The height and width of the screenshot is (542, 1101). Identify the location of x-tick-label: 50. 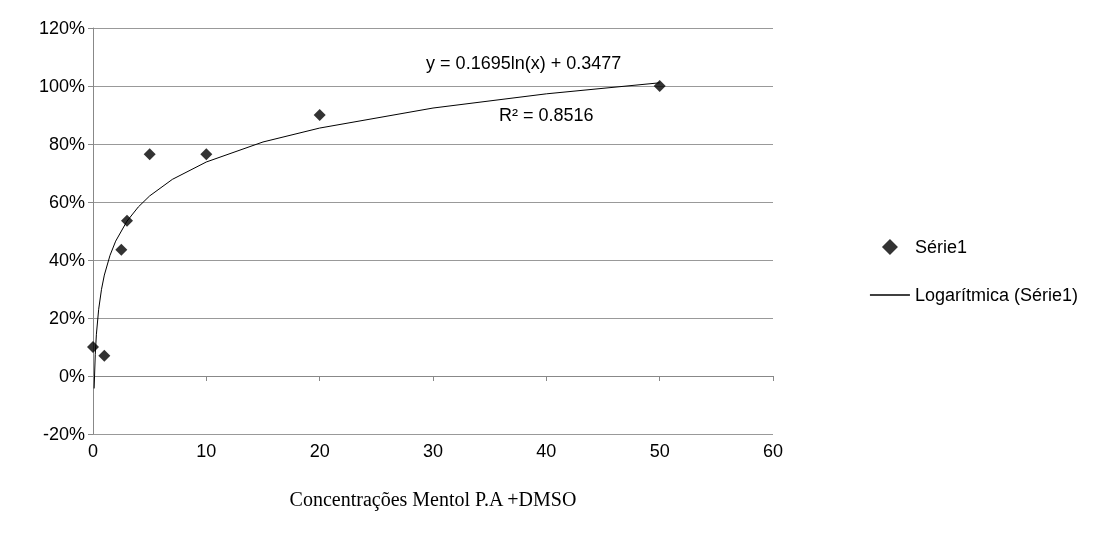
(659, 451).